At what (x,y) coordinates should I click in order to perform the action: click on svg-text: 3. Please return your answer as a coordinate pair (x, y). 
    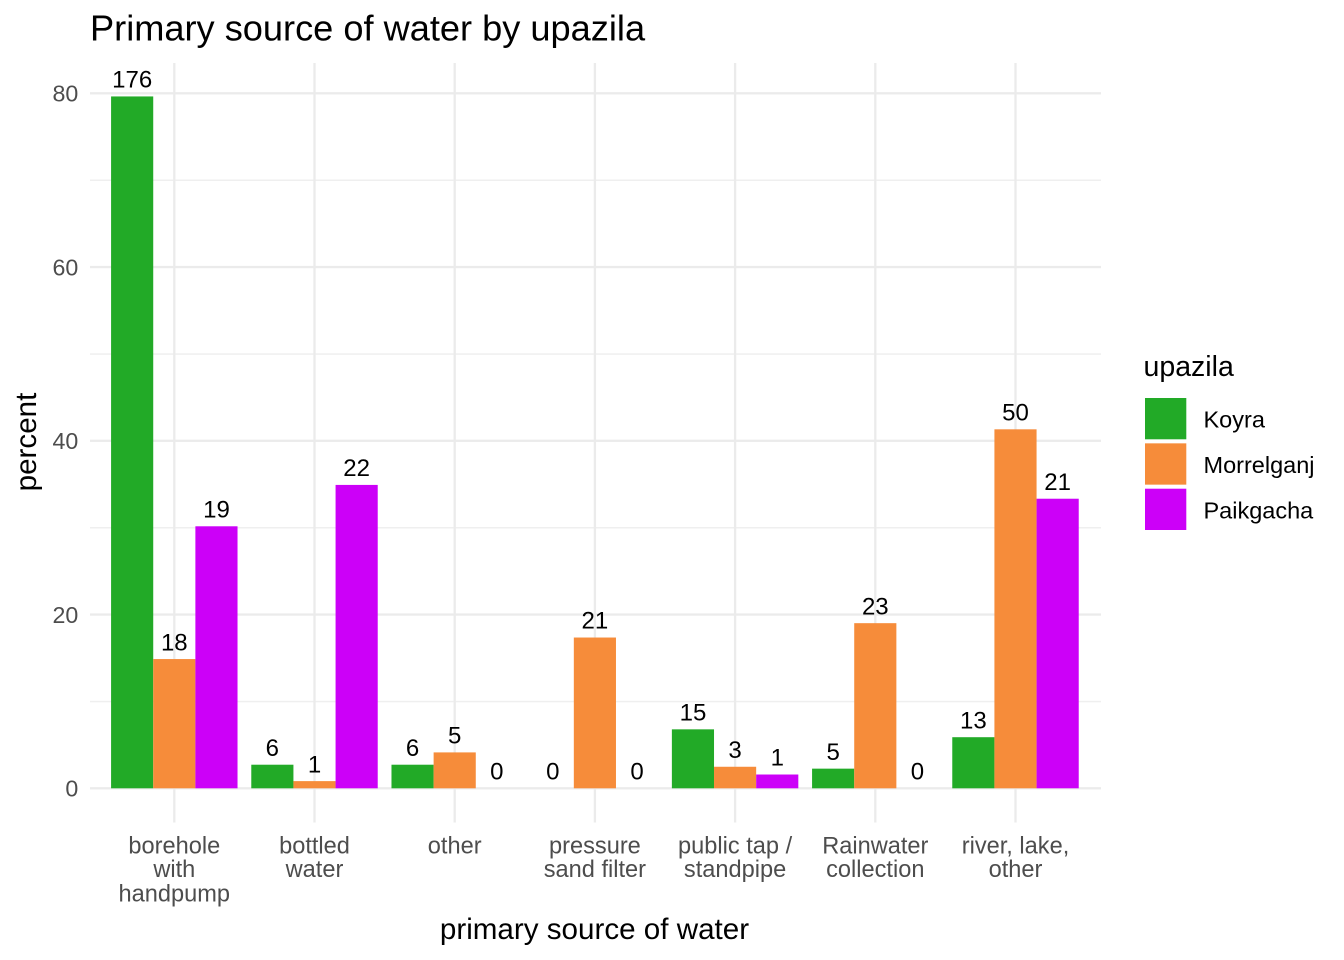
    Looking at the image, I should click on (734, 750).